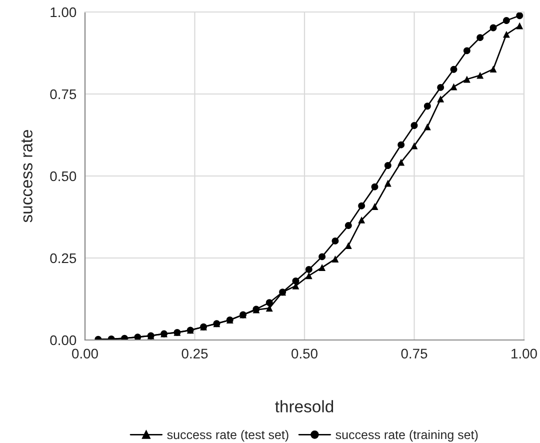 Image resolution: width=540 pixels, height=443 pixels. What do you see at coordinates (227, 436) in the screenshot?
I see `legend-label: success rate (test set)` at bounding box center [227, 436].